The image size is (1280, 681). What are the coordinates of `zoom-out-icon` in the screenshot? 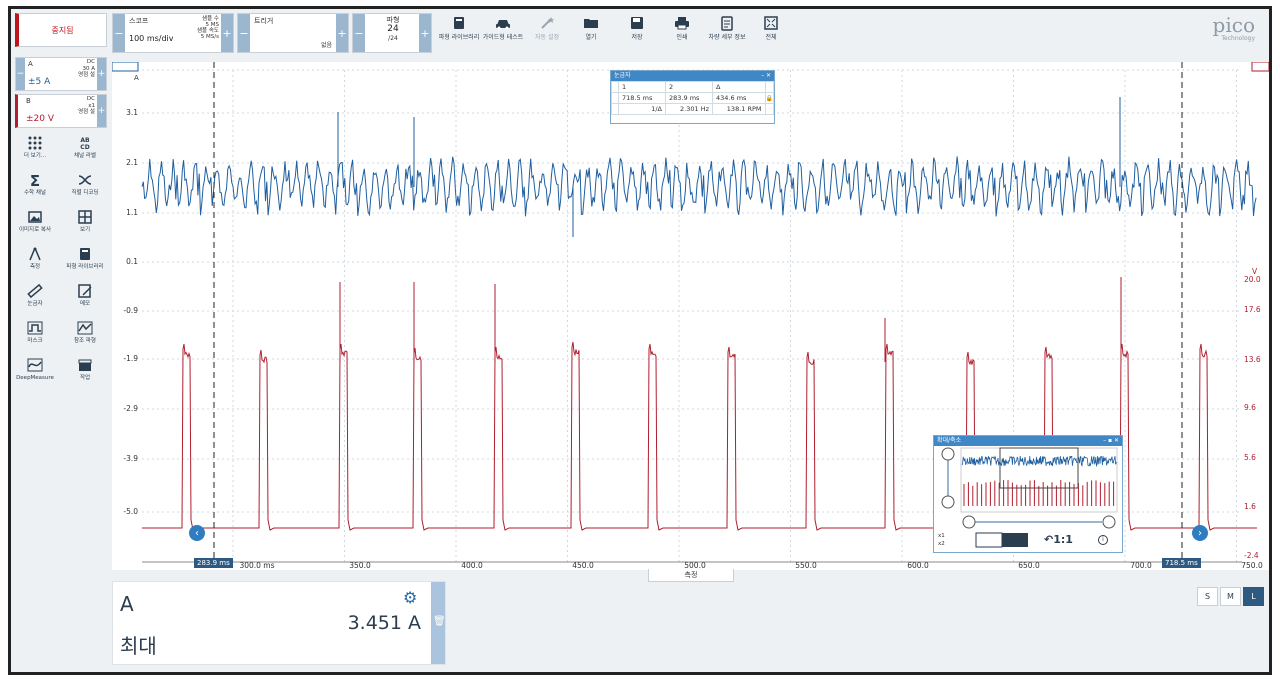 It's located at (948, 502).